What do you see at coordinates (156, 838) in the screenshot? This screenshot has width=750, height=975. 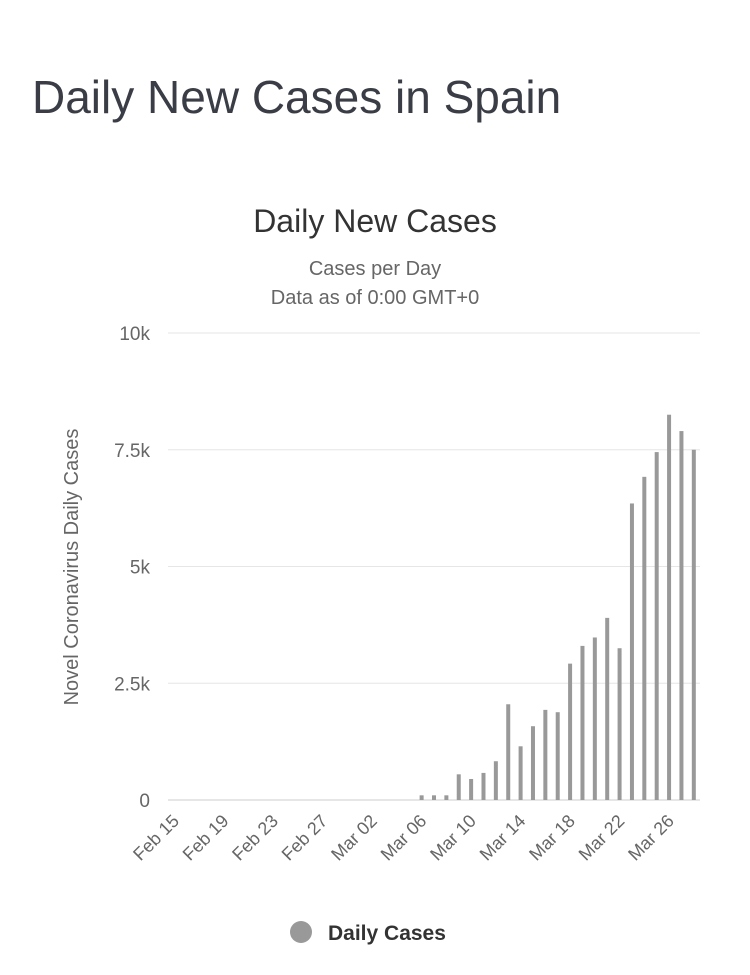 I see `x-tick-label: Feb 15` at bounding box center [156, 838].